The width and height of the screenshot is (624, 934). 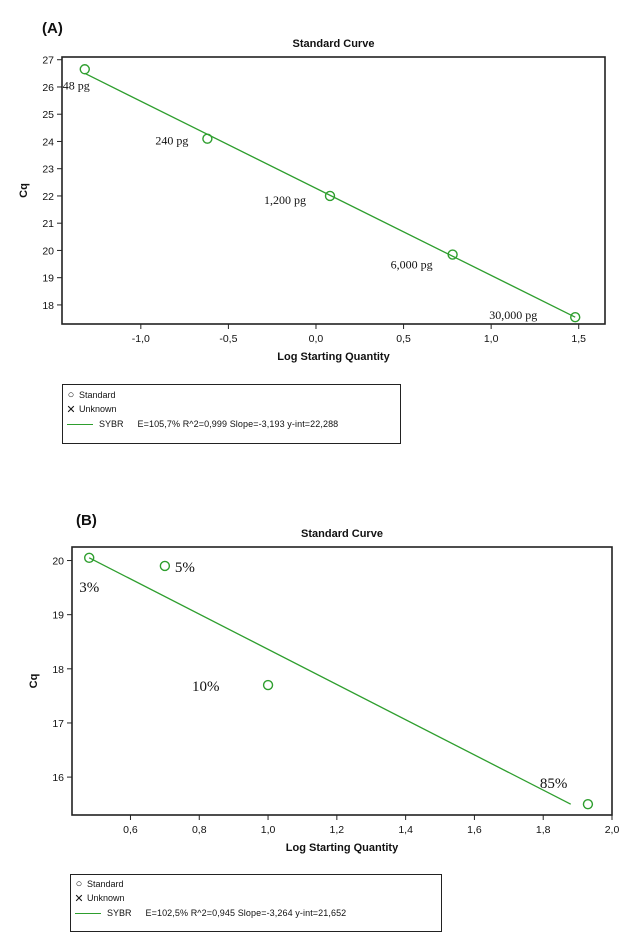 I want to click on y-tick-label: 16, so click(x=58, y=778).